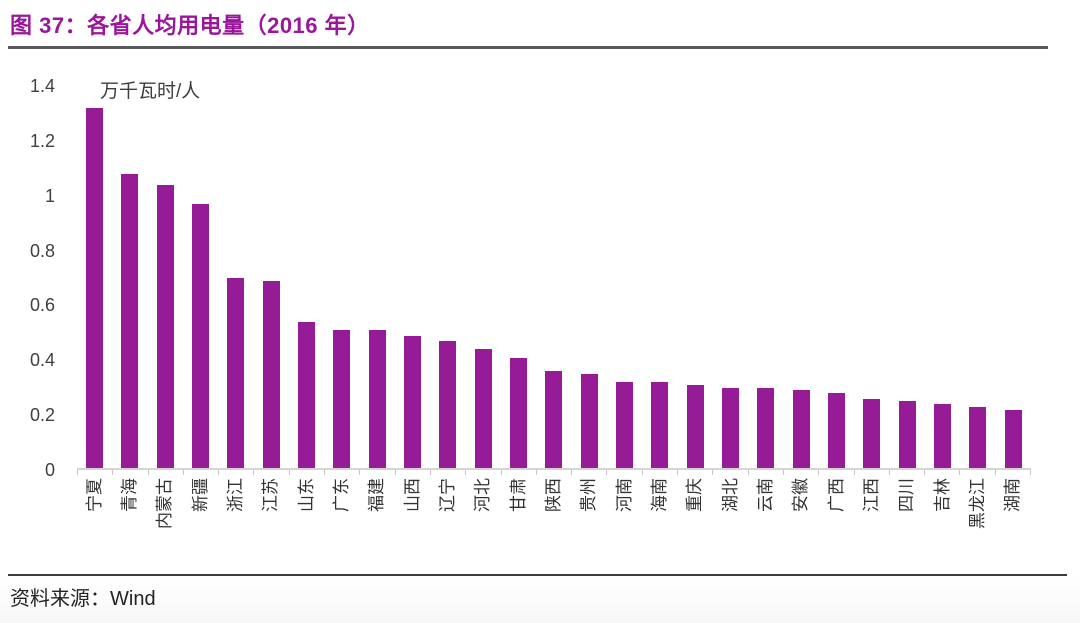 The height and width of the screenshot is (623, 1080). Describe the element at coordinates (27, 240) in the screenshot. I see `y-axis-tick-labels: 0 0.2 0.4 0.6 0.8 1 1.2 1.4` at that location.